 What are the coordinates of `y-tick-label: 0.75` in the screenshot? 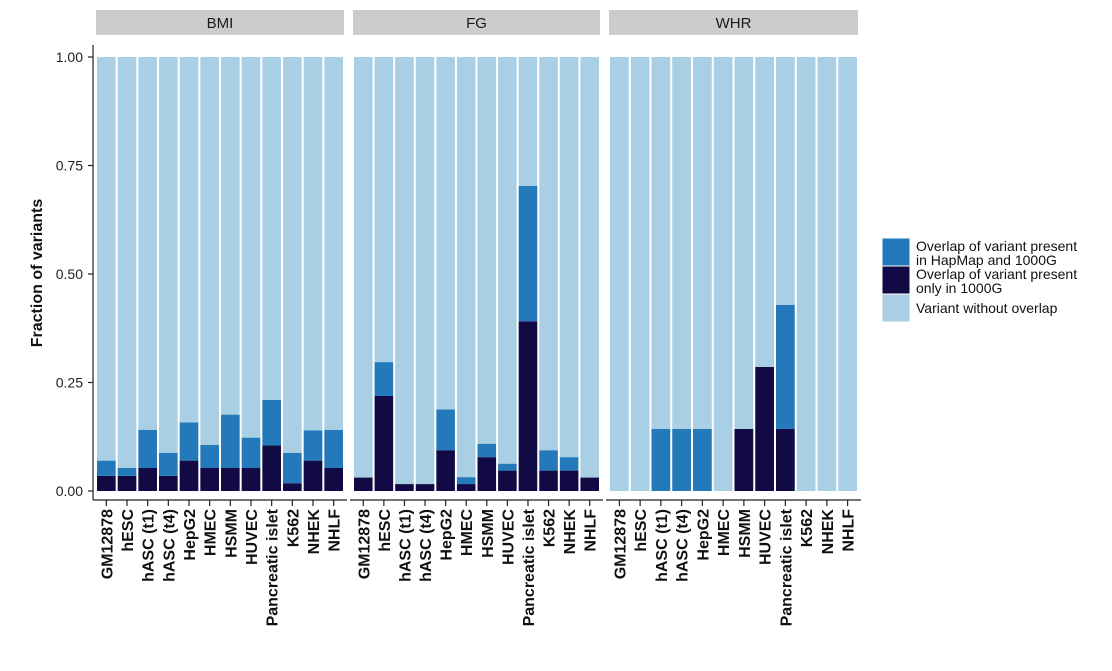 It's located at (69, 166).